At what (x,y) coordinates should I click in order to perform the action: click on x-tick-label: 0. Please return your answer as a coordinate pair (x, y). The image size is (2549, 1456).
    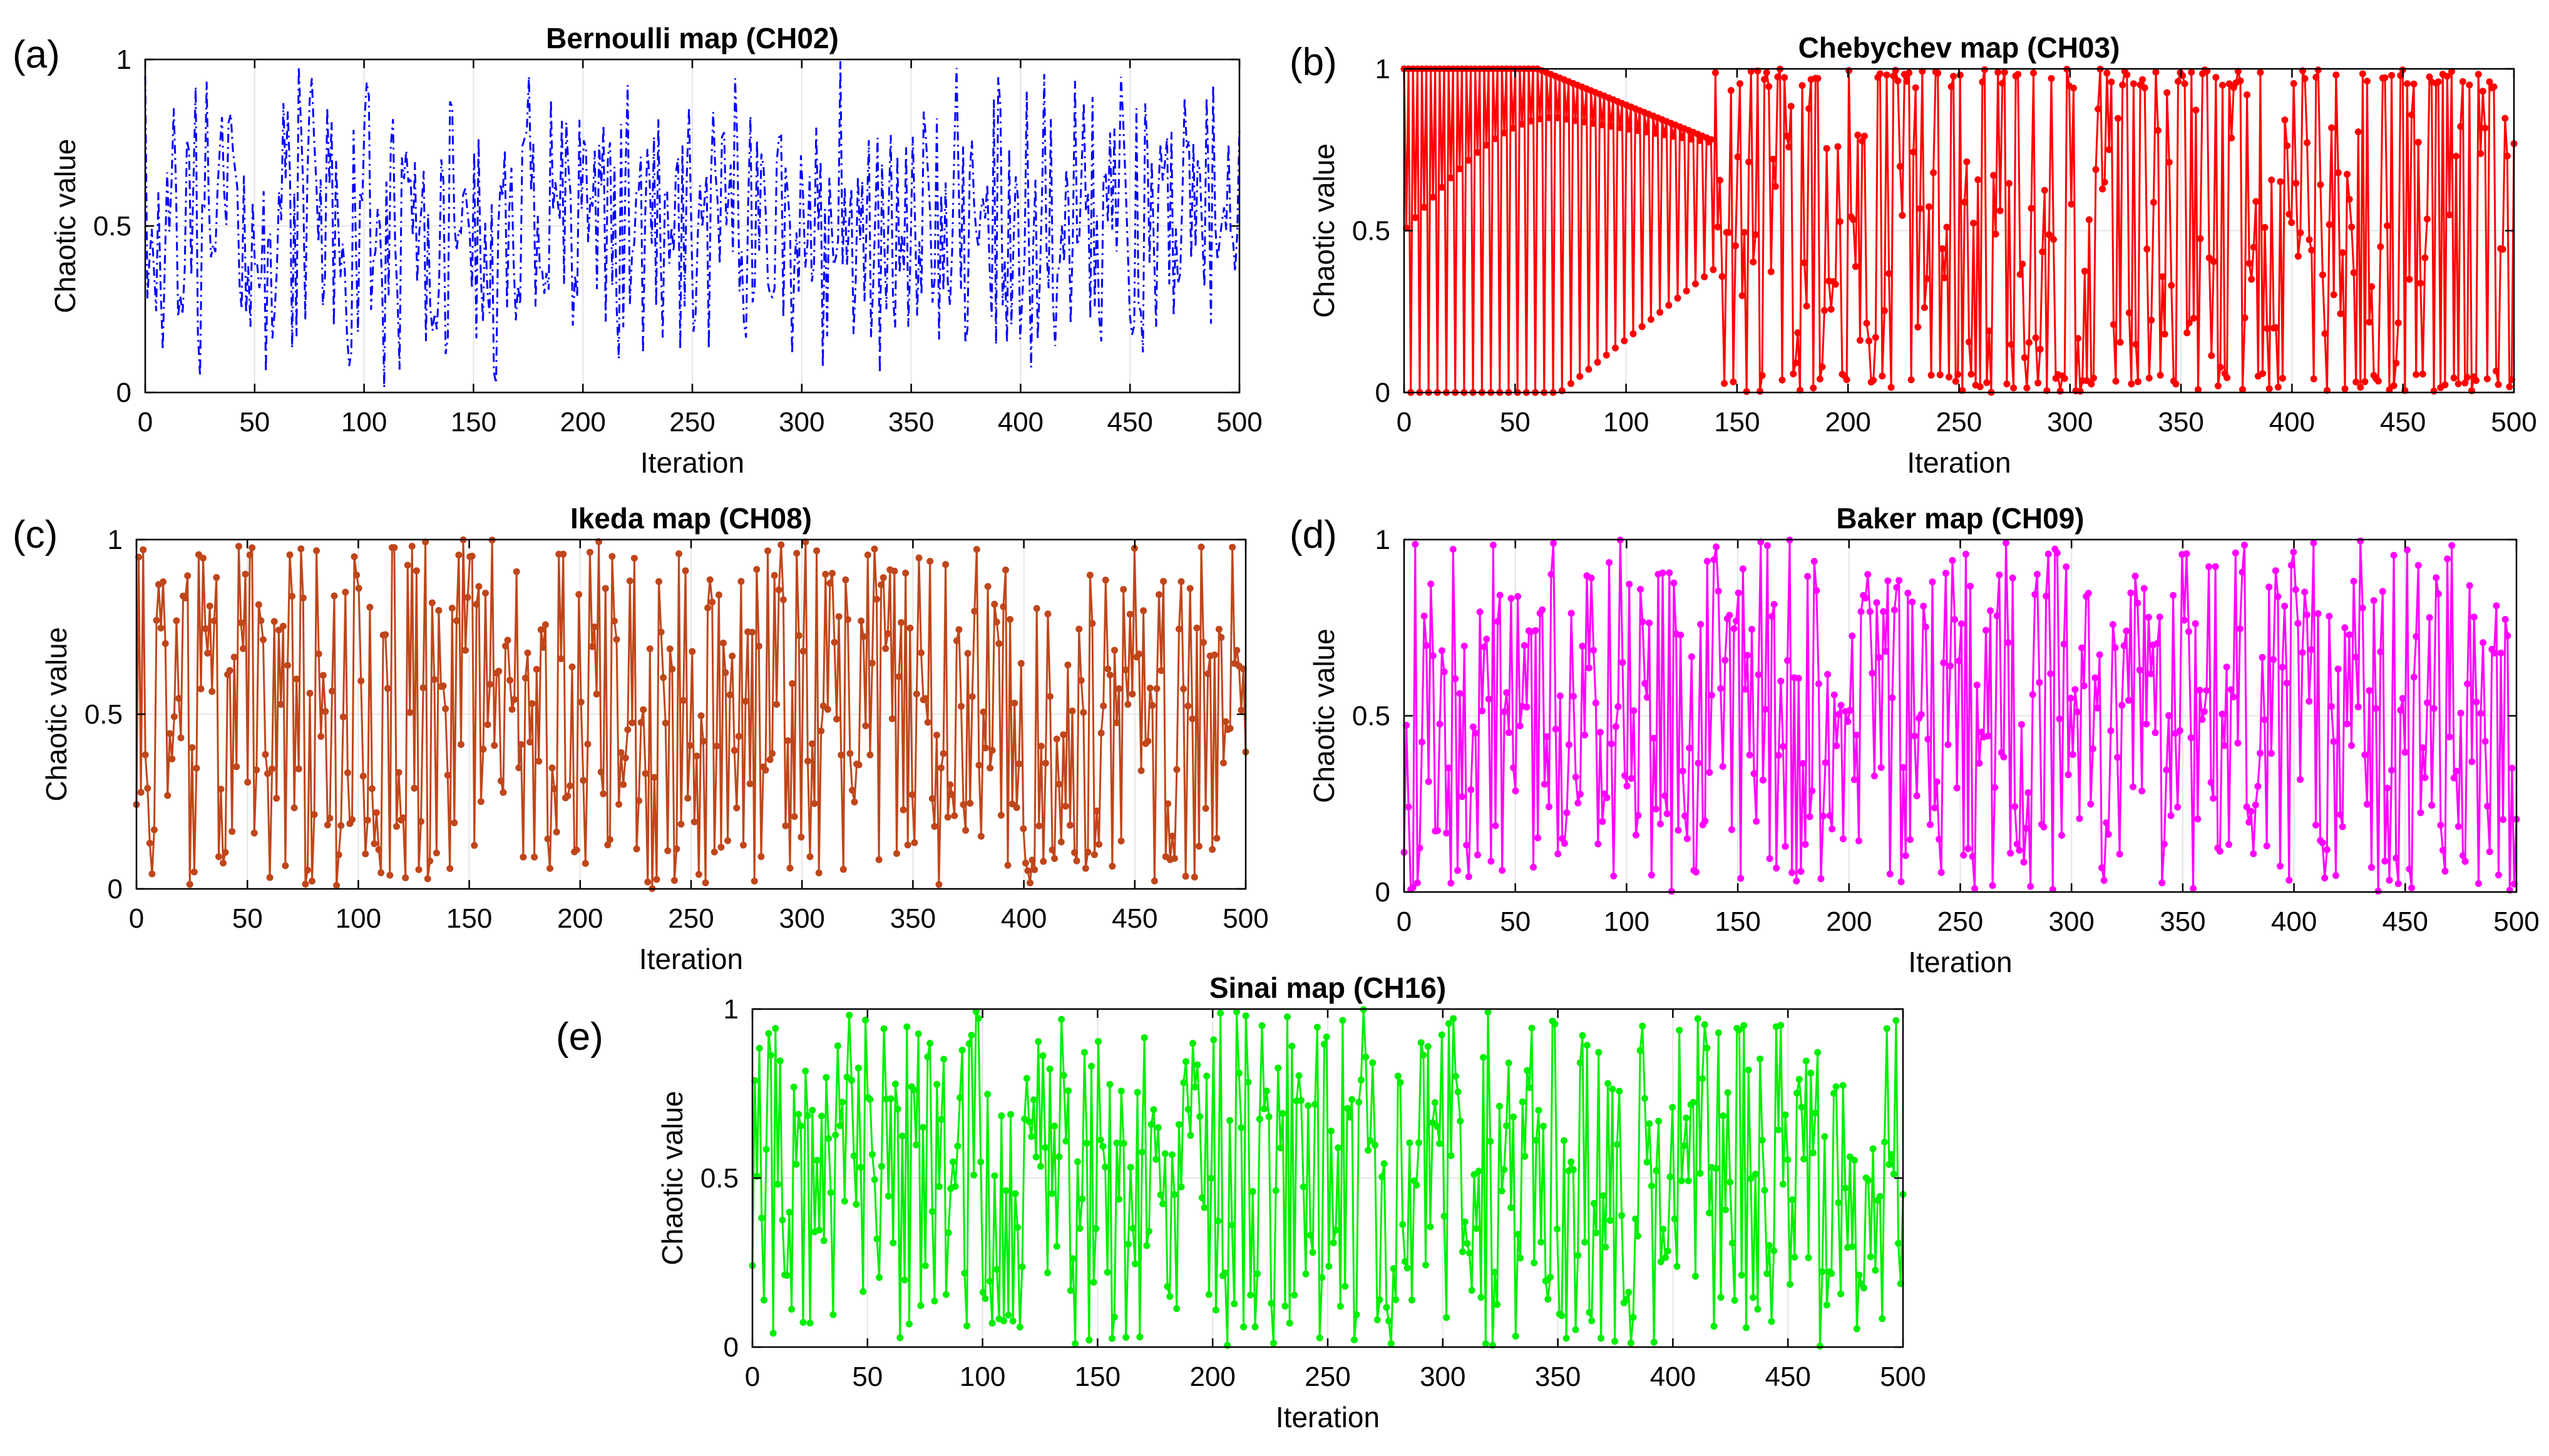
    Looking at the image, I should click on (136, 919).